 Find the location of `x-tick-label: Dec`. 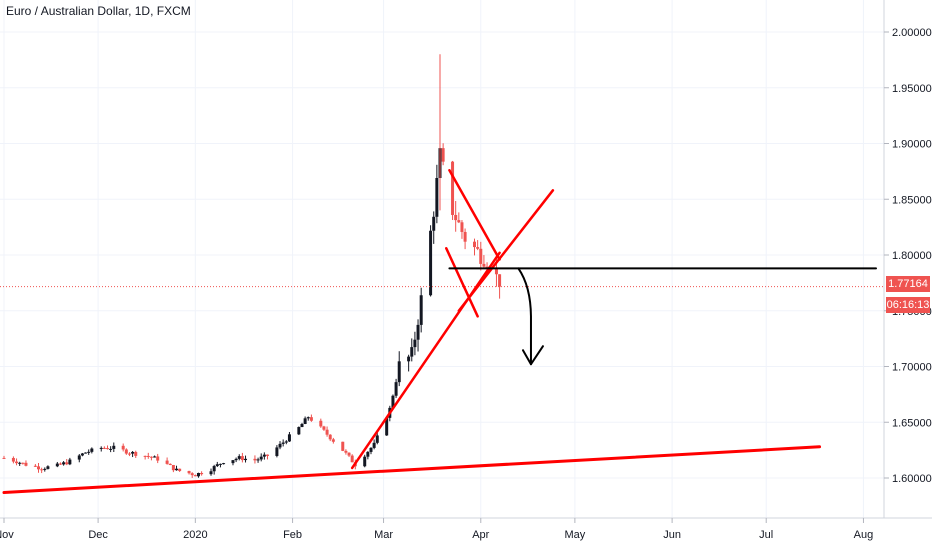

x-tick-label: Dec is located at coordinates (98, 535).